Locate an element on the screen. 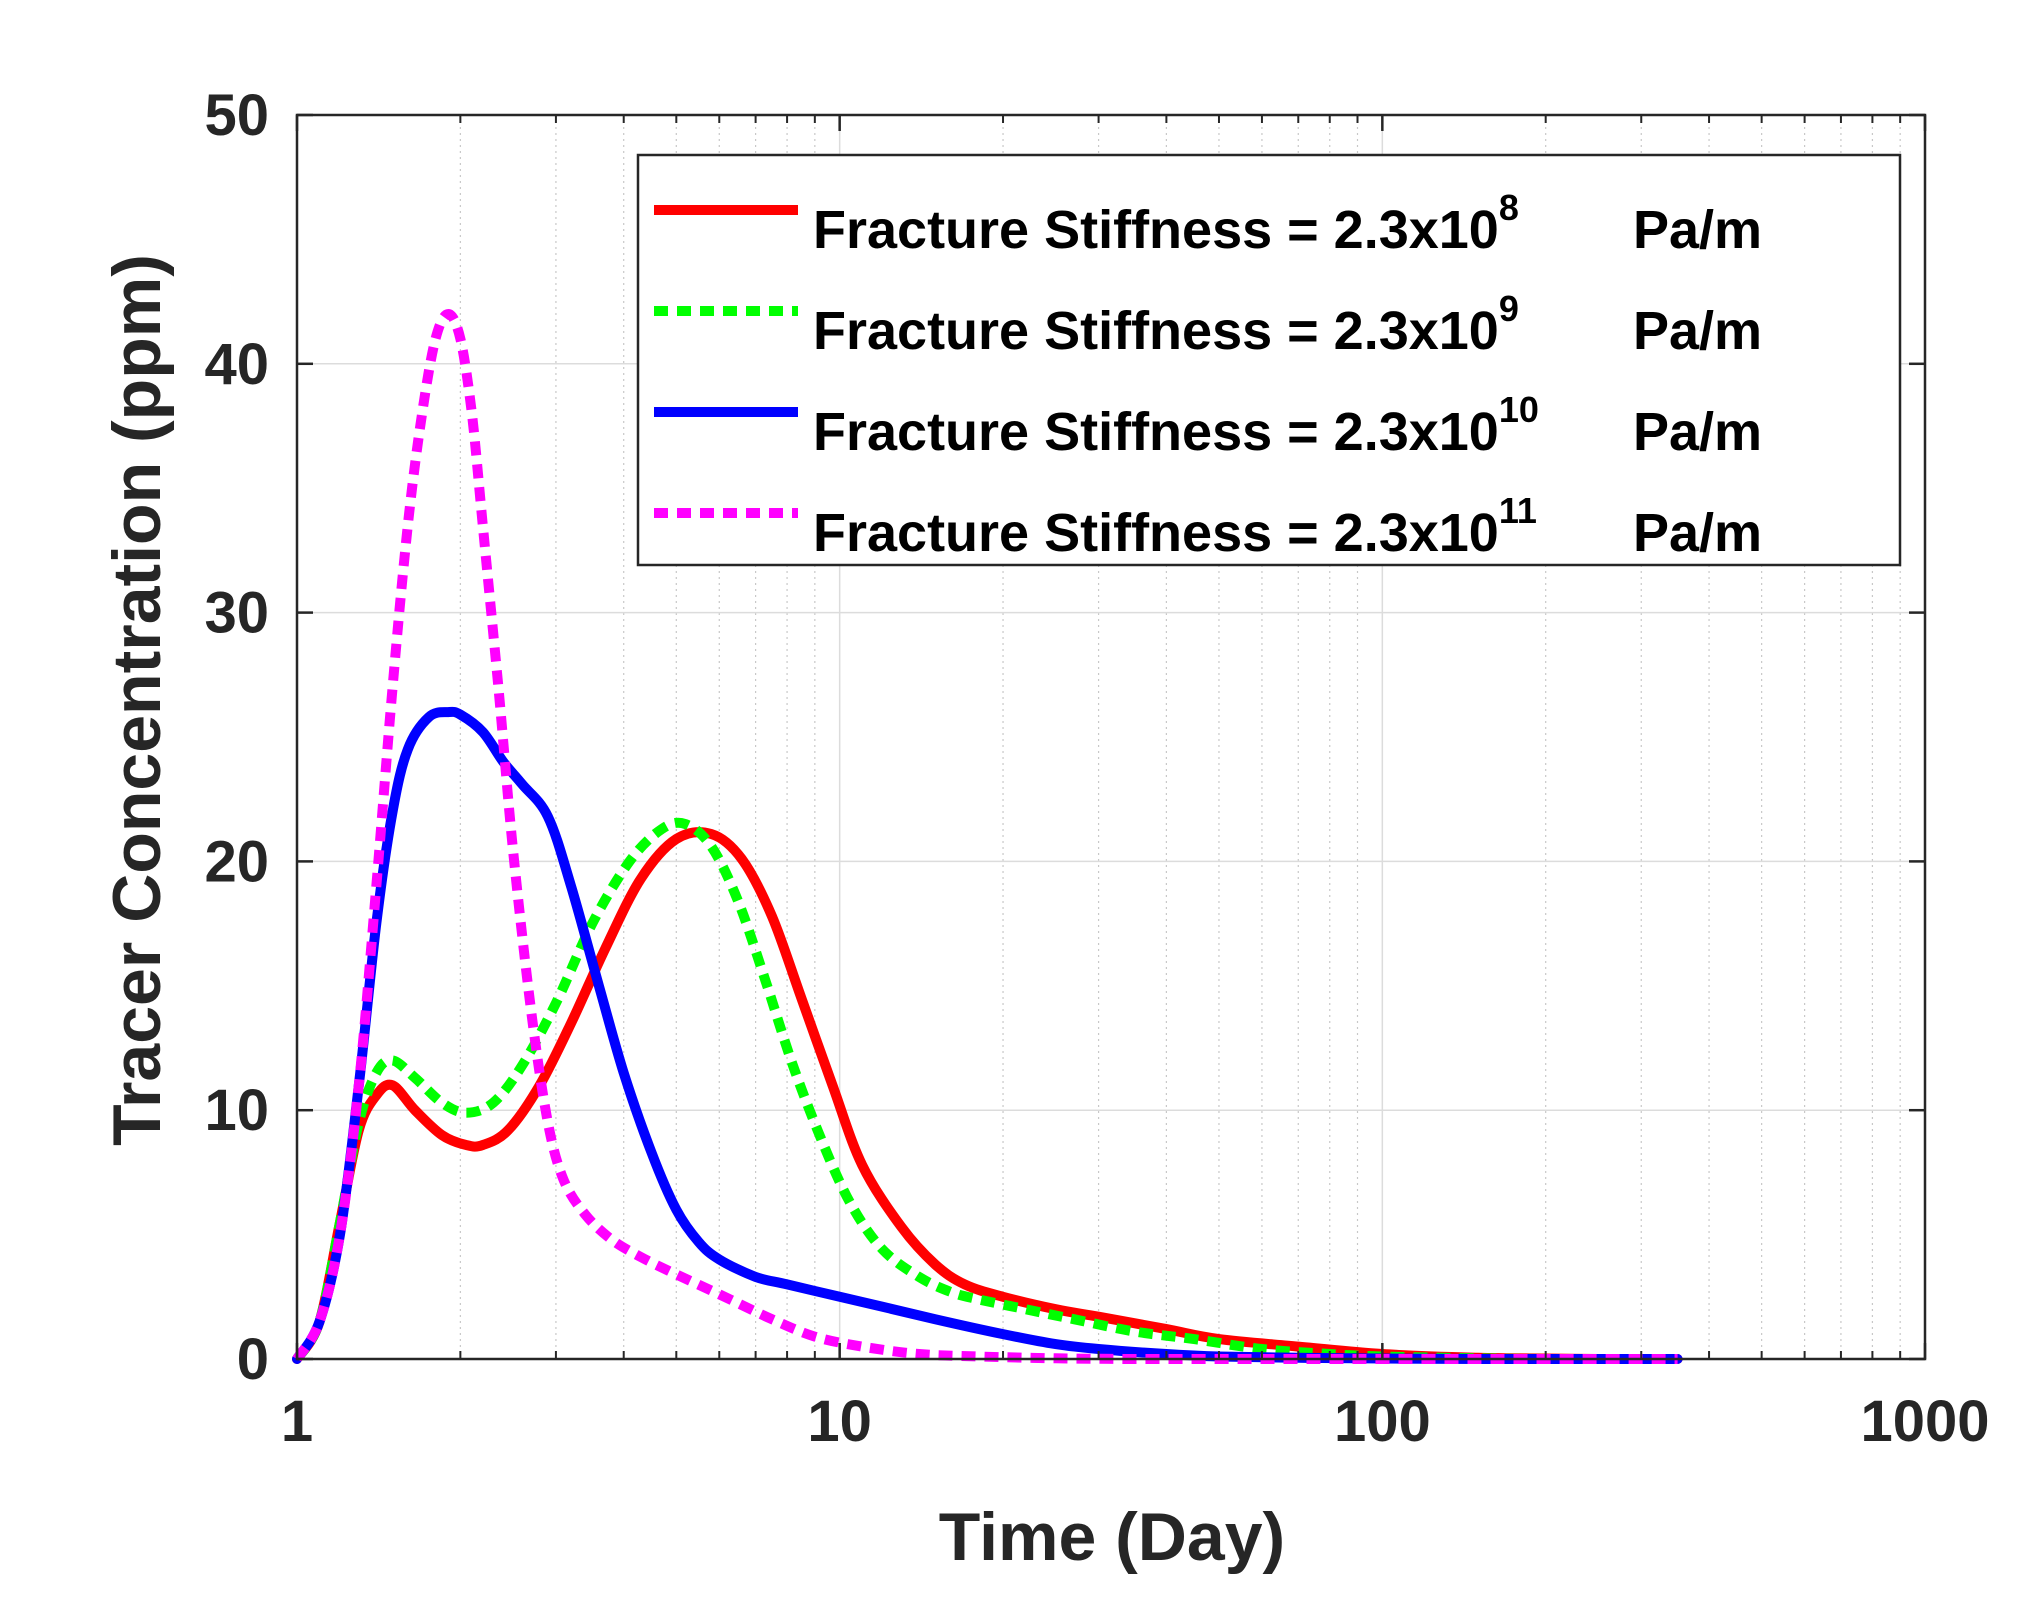 Image resolution: width=2033 pixels, height=1617 pixels. y-axis-title: Tracer Concentration (ppm) is located at coordinates (137, 700).